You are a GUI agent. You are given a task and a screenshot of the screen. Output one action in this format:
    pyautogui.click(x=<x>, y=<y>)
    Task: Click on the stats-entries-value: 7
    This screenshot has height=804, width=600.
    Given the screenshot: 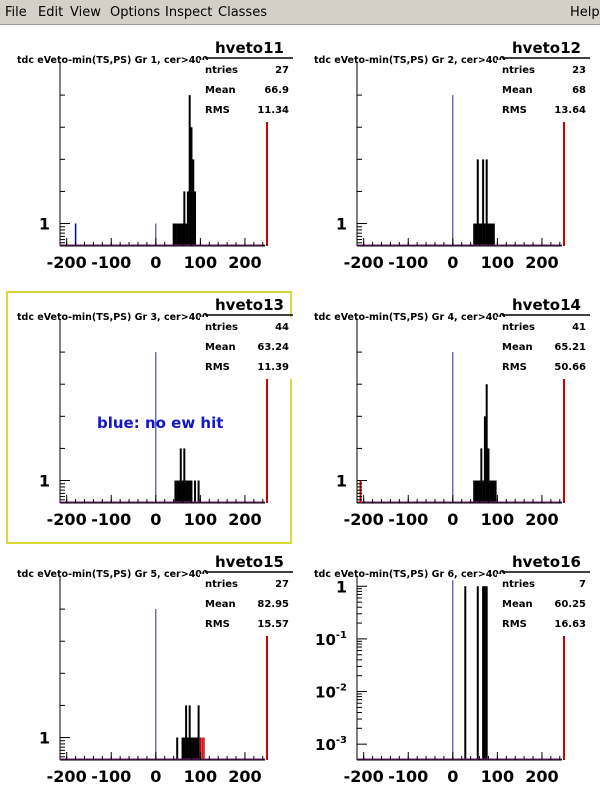 What is the action you would take?
    pyautogui.click(x=582, y=584)
    